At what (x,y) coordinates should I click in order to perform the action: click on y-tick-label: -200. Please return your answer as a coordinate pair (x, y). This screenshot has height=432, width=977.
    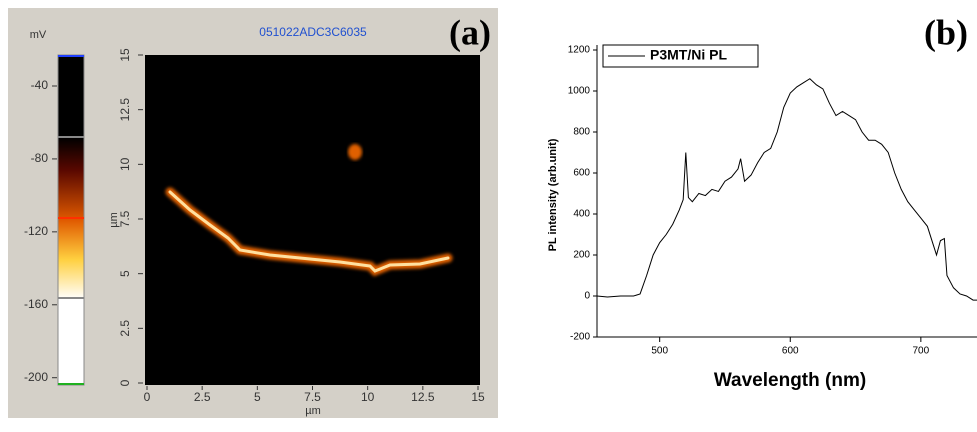
    Looking at the image, I should click on (580, 337).